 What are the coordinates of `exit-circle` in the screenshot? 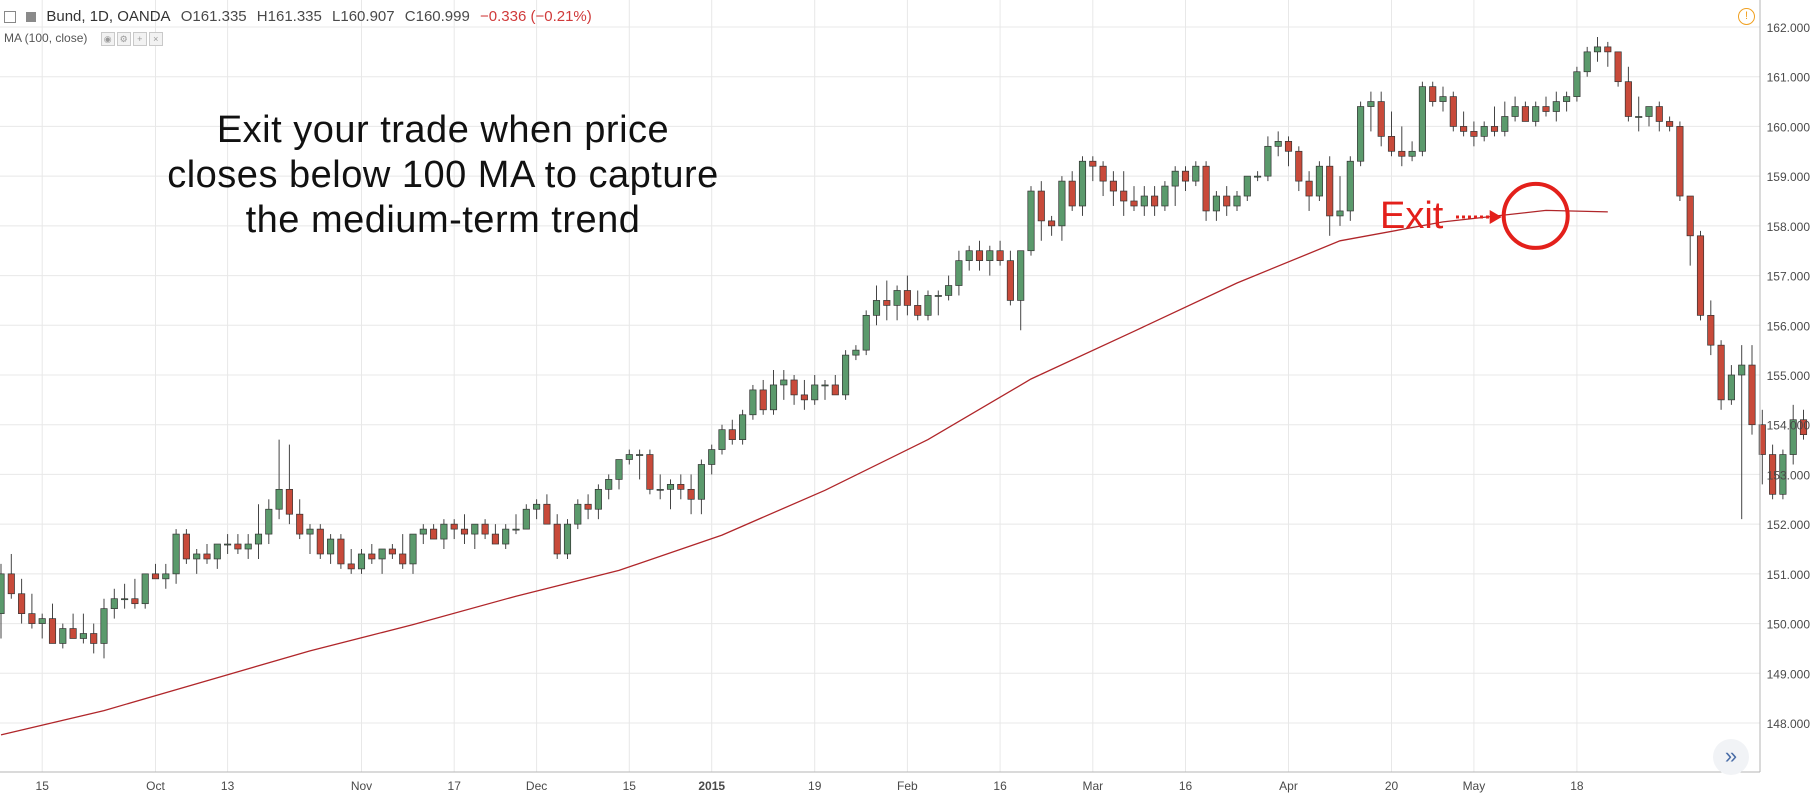 It's located at (1535, 215).